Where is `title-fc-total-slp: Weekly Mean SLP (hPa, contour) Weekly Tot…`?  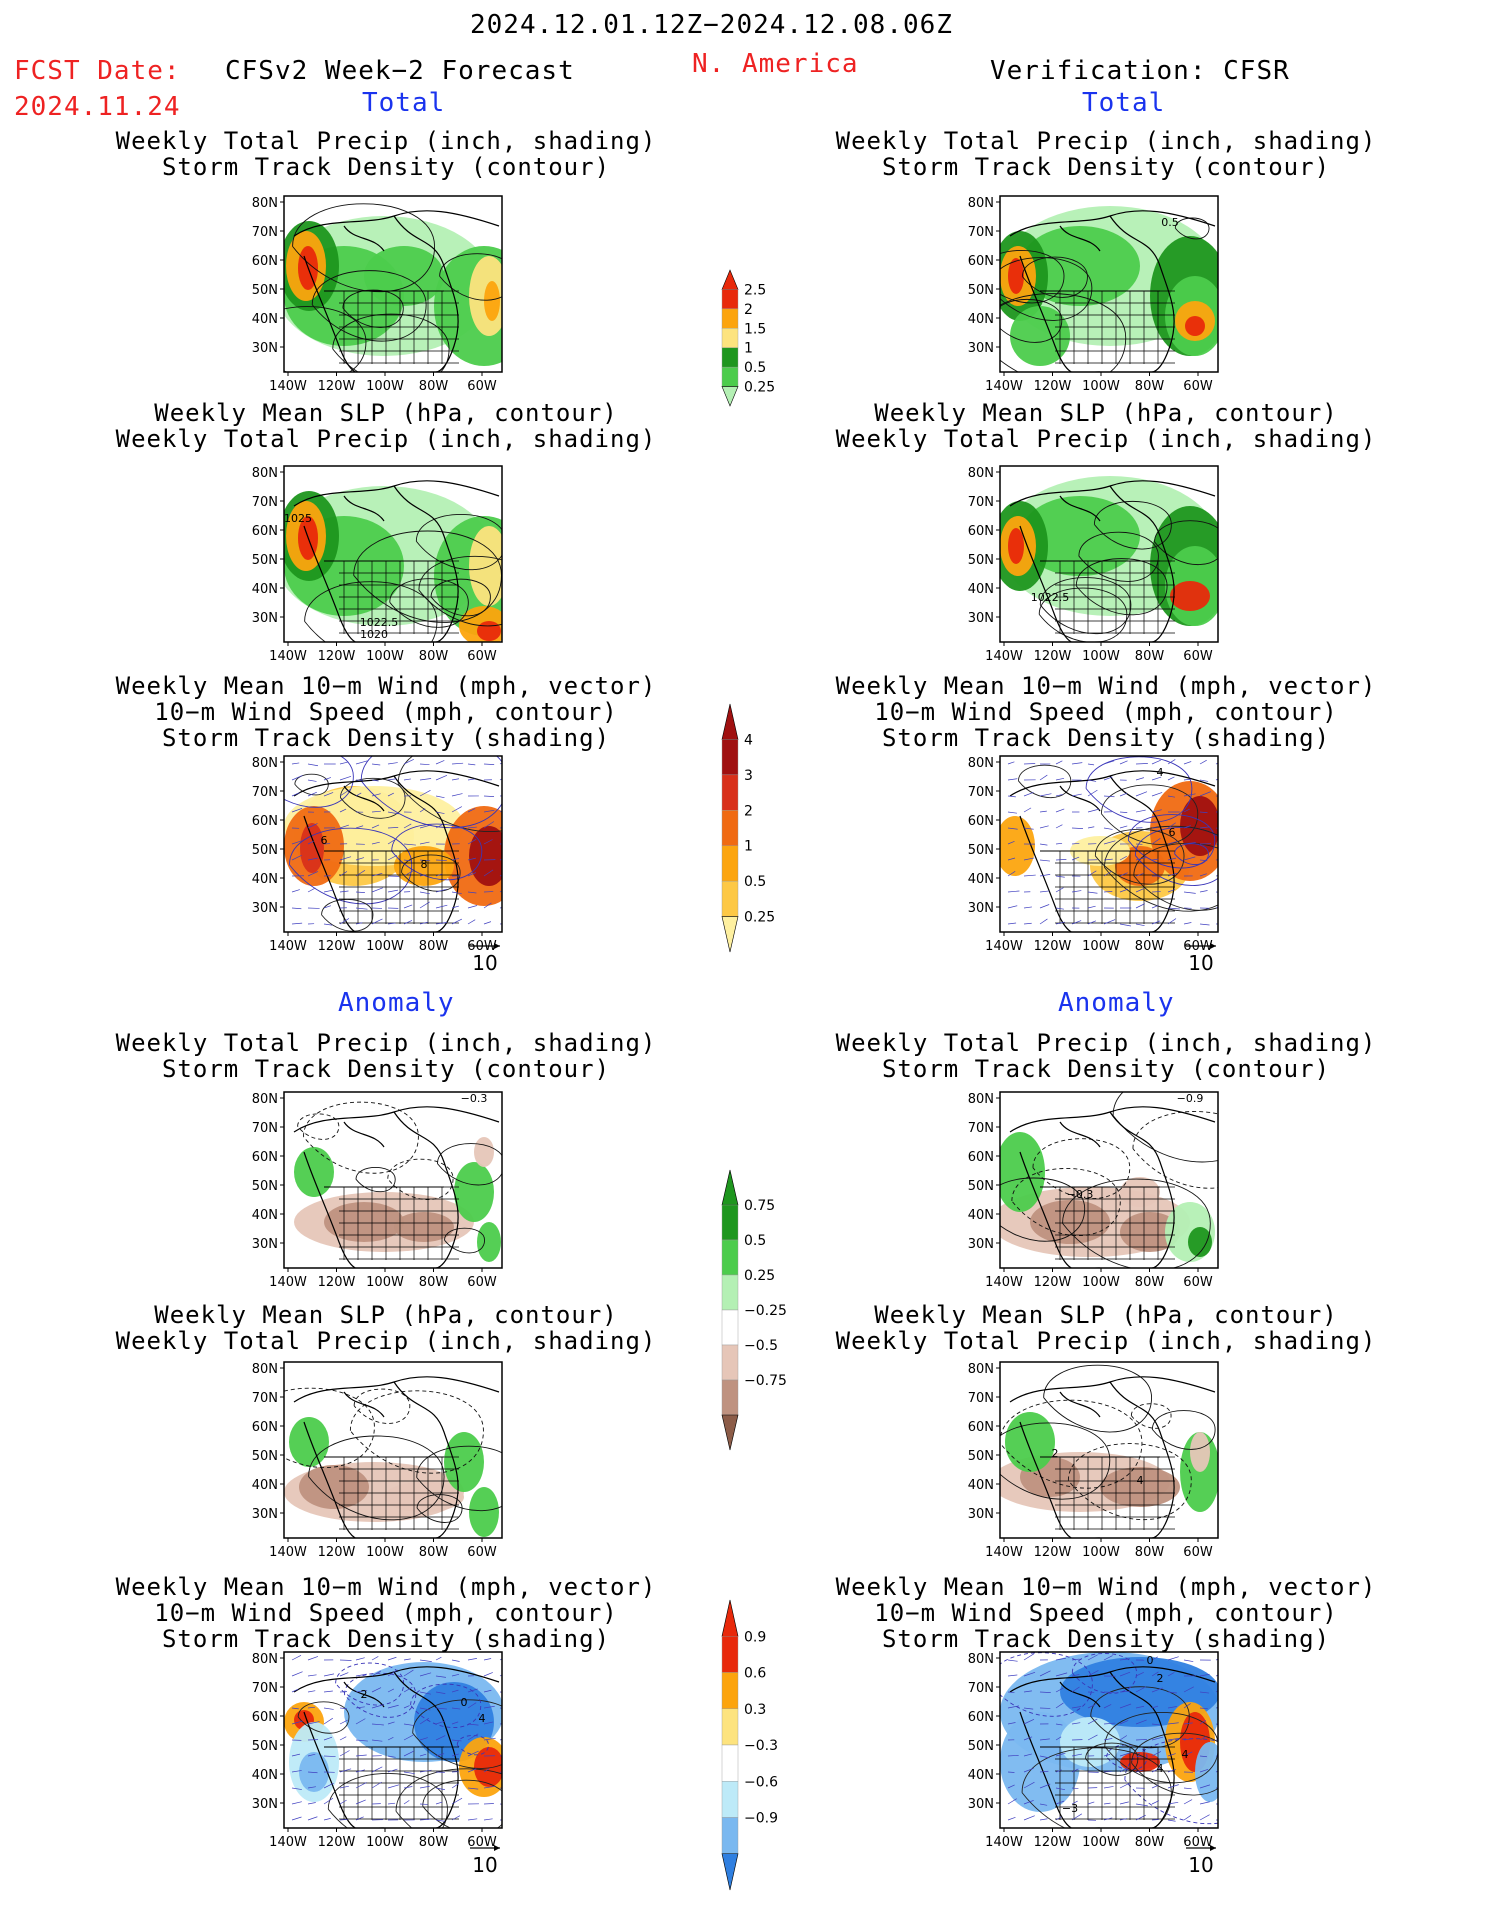 title-fc-total-slp: Weekly Mean SLP (hPa, contour) Weekly Tot… is located at coordinates (386, 426).